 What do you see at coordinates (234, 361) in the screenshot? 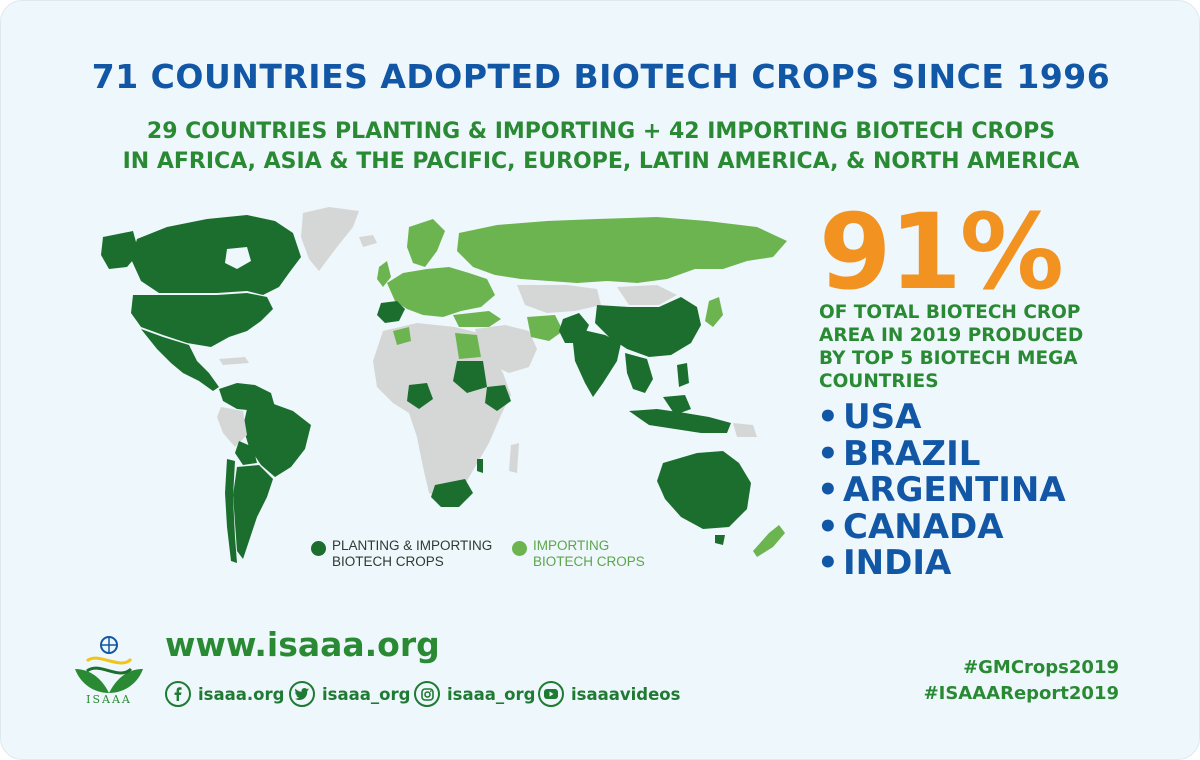
I see `caribbean` at bounding box center [234, 361].